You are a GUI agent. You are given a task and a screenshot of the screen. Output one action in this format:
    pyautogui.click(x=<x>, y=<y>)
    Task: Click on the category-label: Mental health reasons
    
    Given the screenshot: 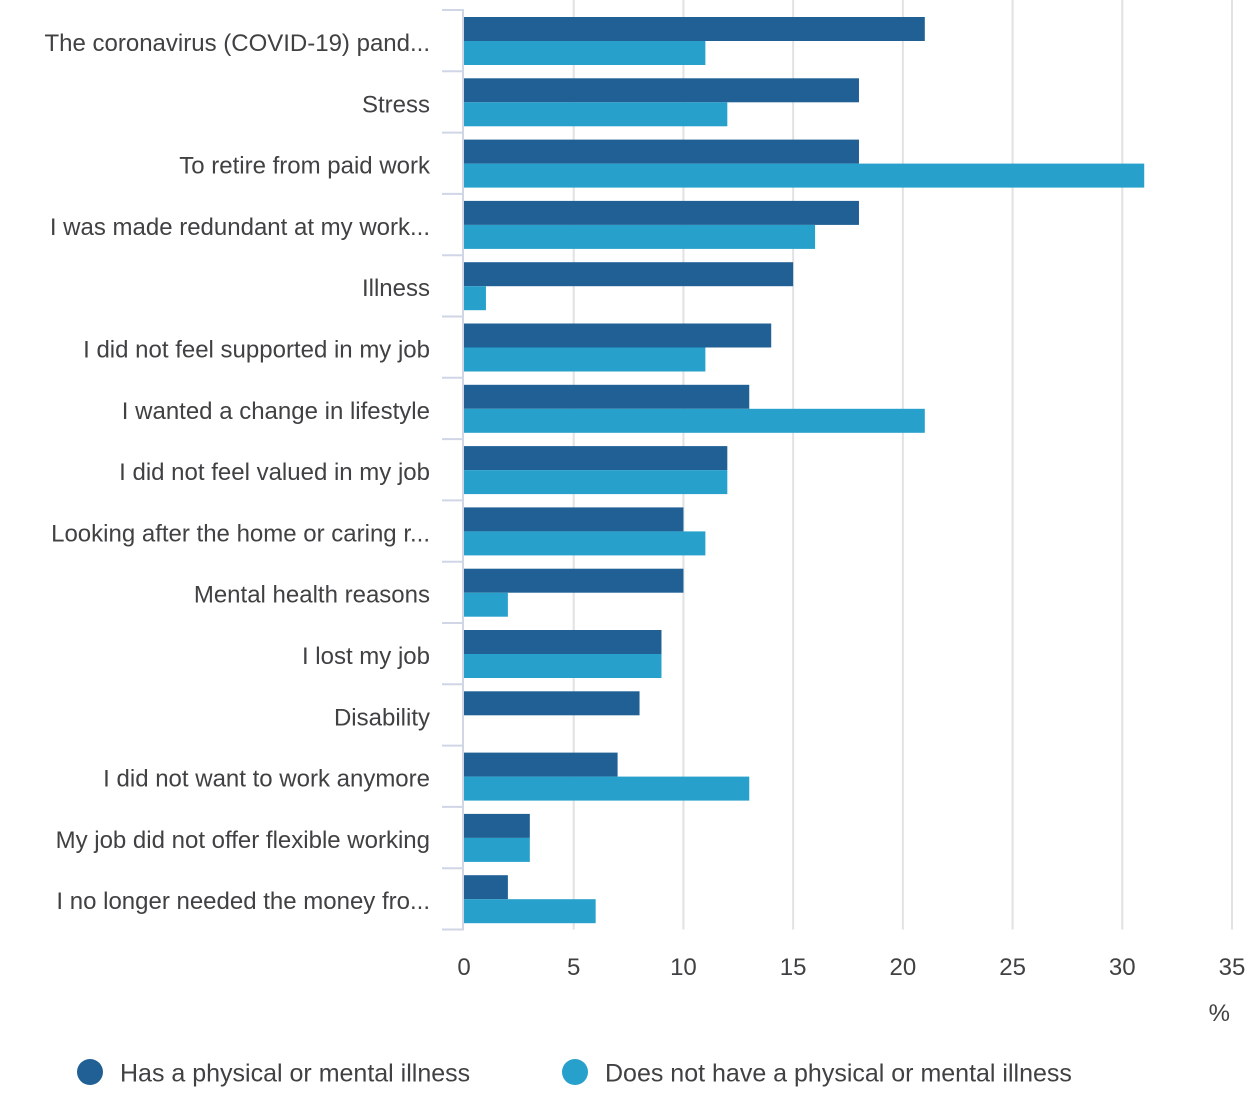 What is the action you would take?
    pyautogui.click(x=312, y=595)
    